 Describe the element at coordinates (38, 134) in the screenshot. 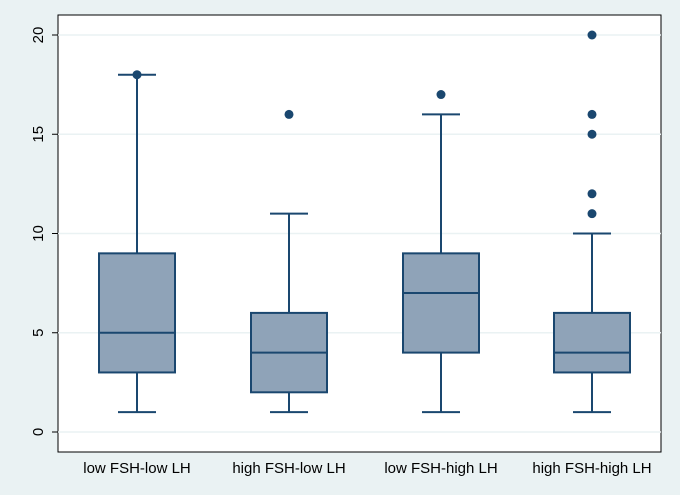

I see `y-tick-label: 15` at that location.